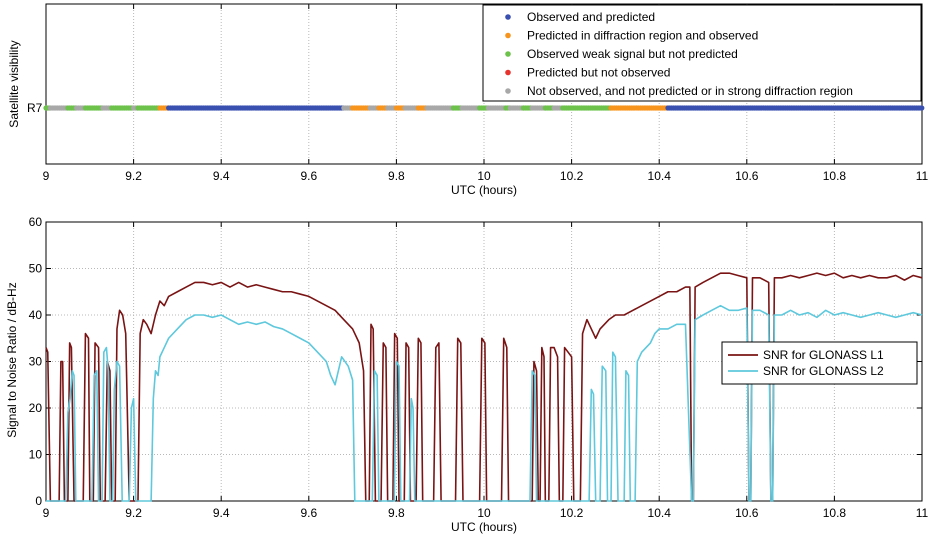 This screenshot has height=538, width=935. Describe the element at coordinates (747, 176) in the screenshot. I see `visibility-tick-label: 10.6` at that location.